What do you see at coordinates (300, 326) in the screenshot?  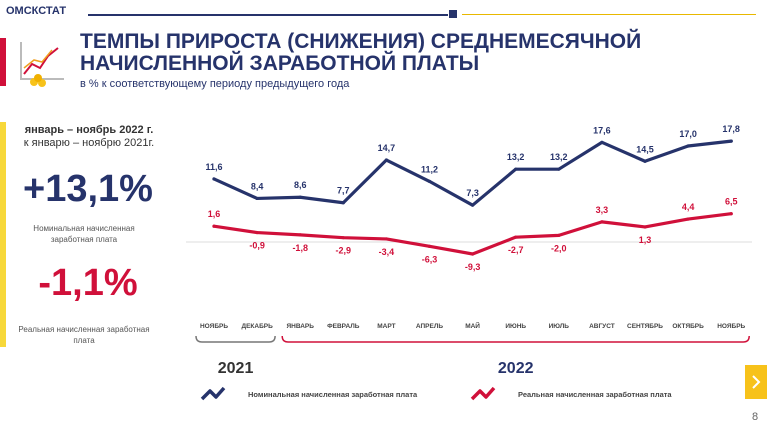 I see `x-tick-label: ЯНВАРЬ` at bounding box center [300, 326].